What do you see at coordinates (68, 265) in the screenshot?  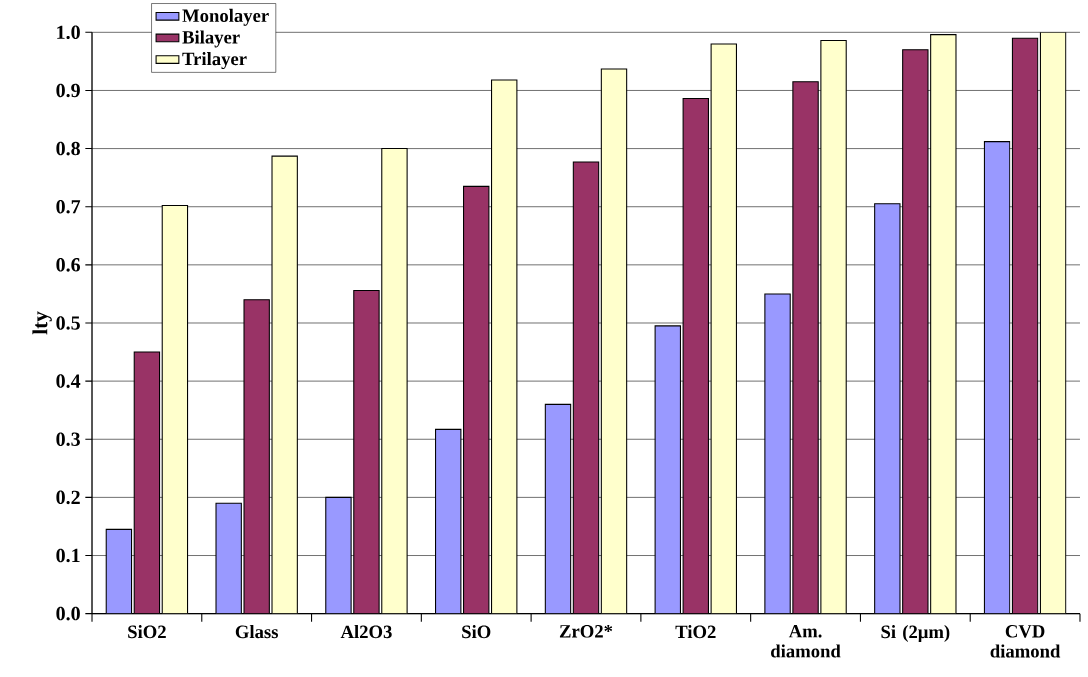 I see `y-tick-label: 0.6` at bounding box center [68, 265].